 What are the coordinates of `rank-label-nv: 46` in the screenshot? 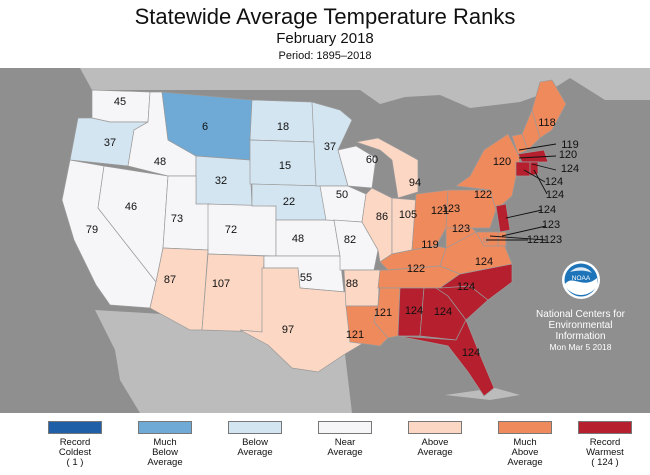 It's located at (131, 207).